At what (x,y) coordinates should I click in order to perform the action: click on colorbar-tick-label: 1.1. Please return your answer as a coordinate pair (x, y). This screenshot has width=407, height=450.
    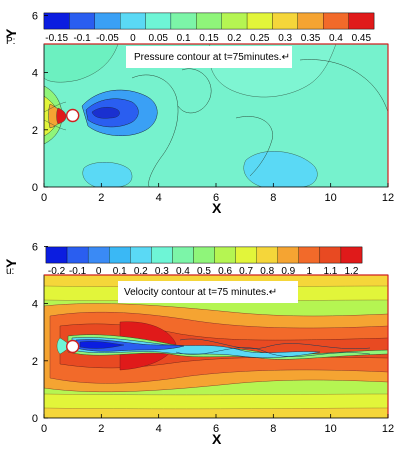
    Looking at the image, I should click on (330, 271).